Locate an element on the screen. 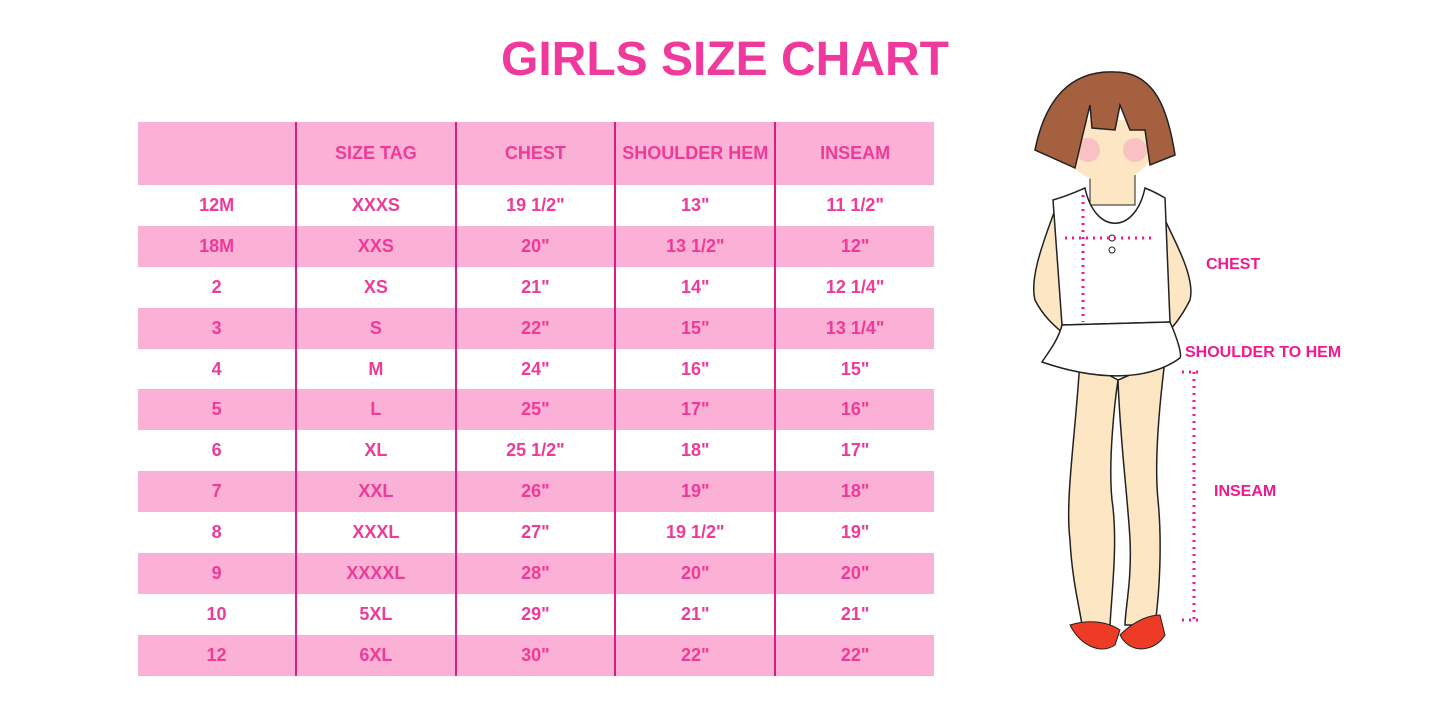 The height and width of the screenshot is (723, 1445). table-cell: 18M is located at coordinates (217, 246).